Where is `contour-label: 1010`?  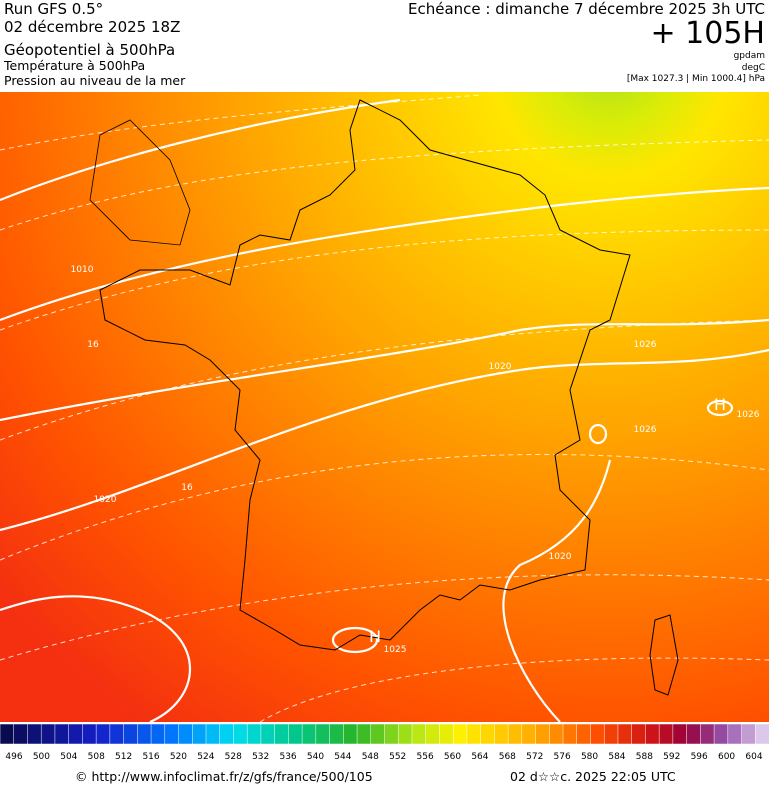
contour-label: 1010 is located at coordinates (82, 270).